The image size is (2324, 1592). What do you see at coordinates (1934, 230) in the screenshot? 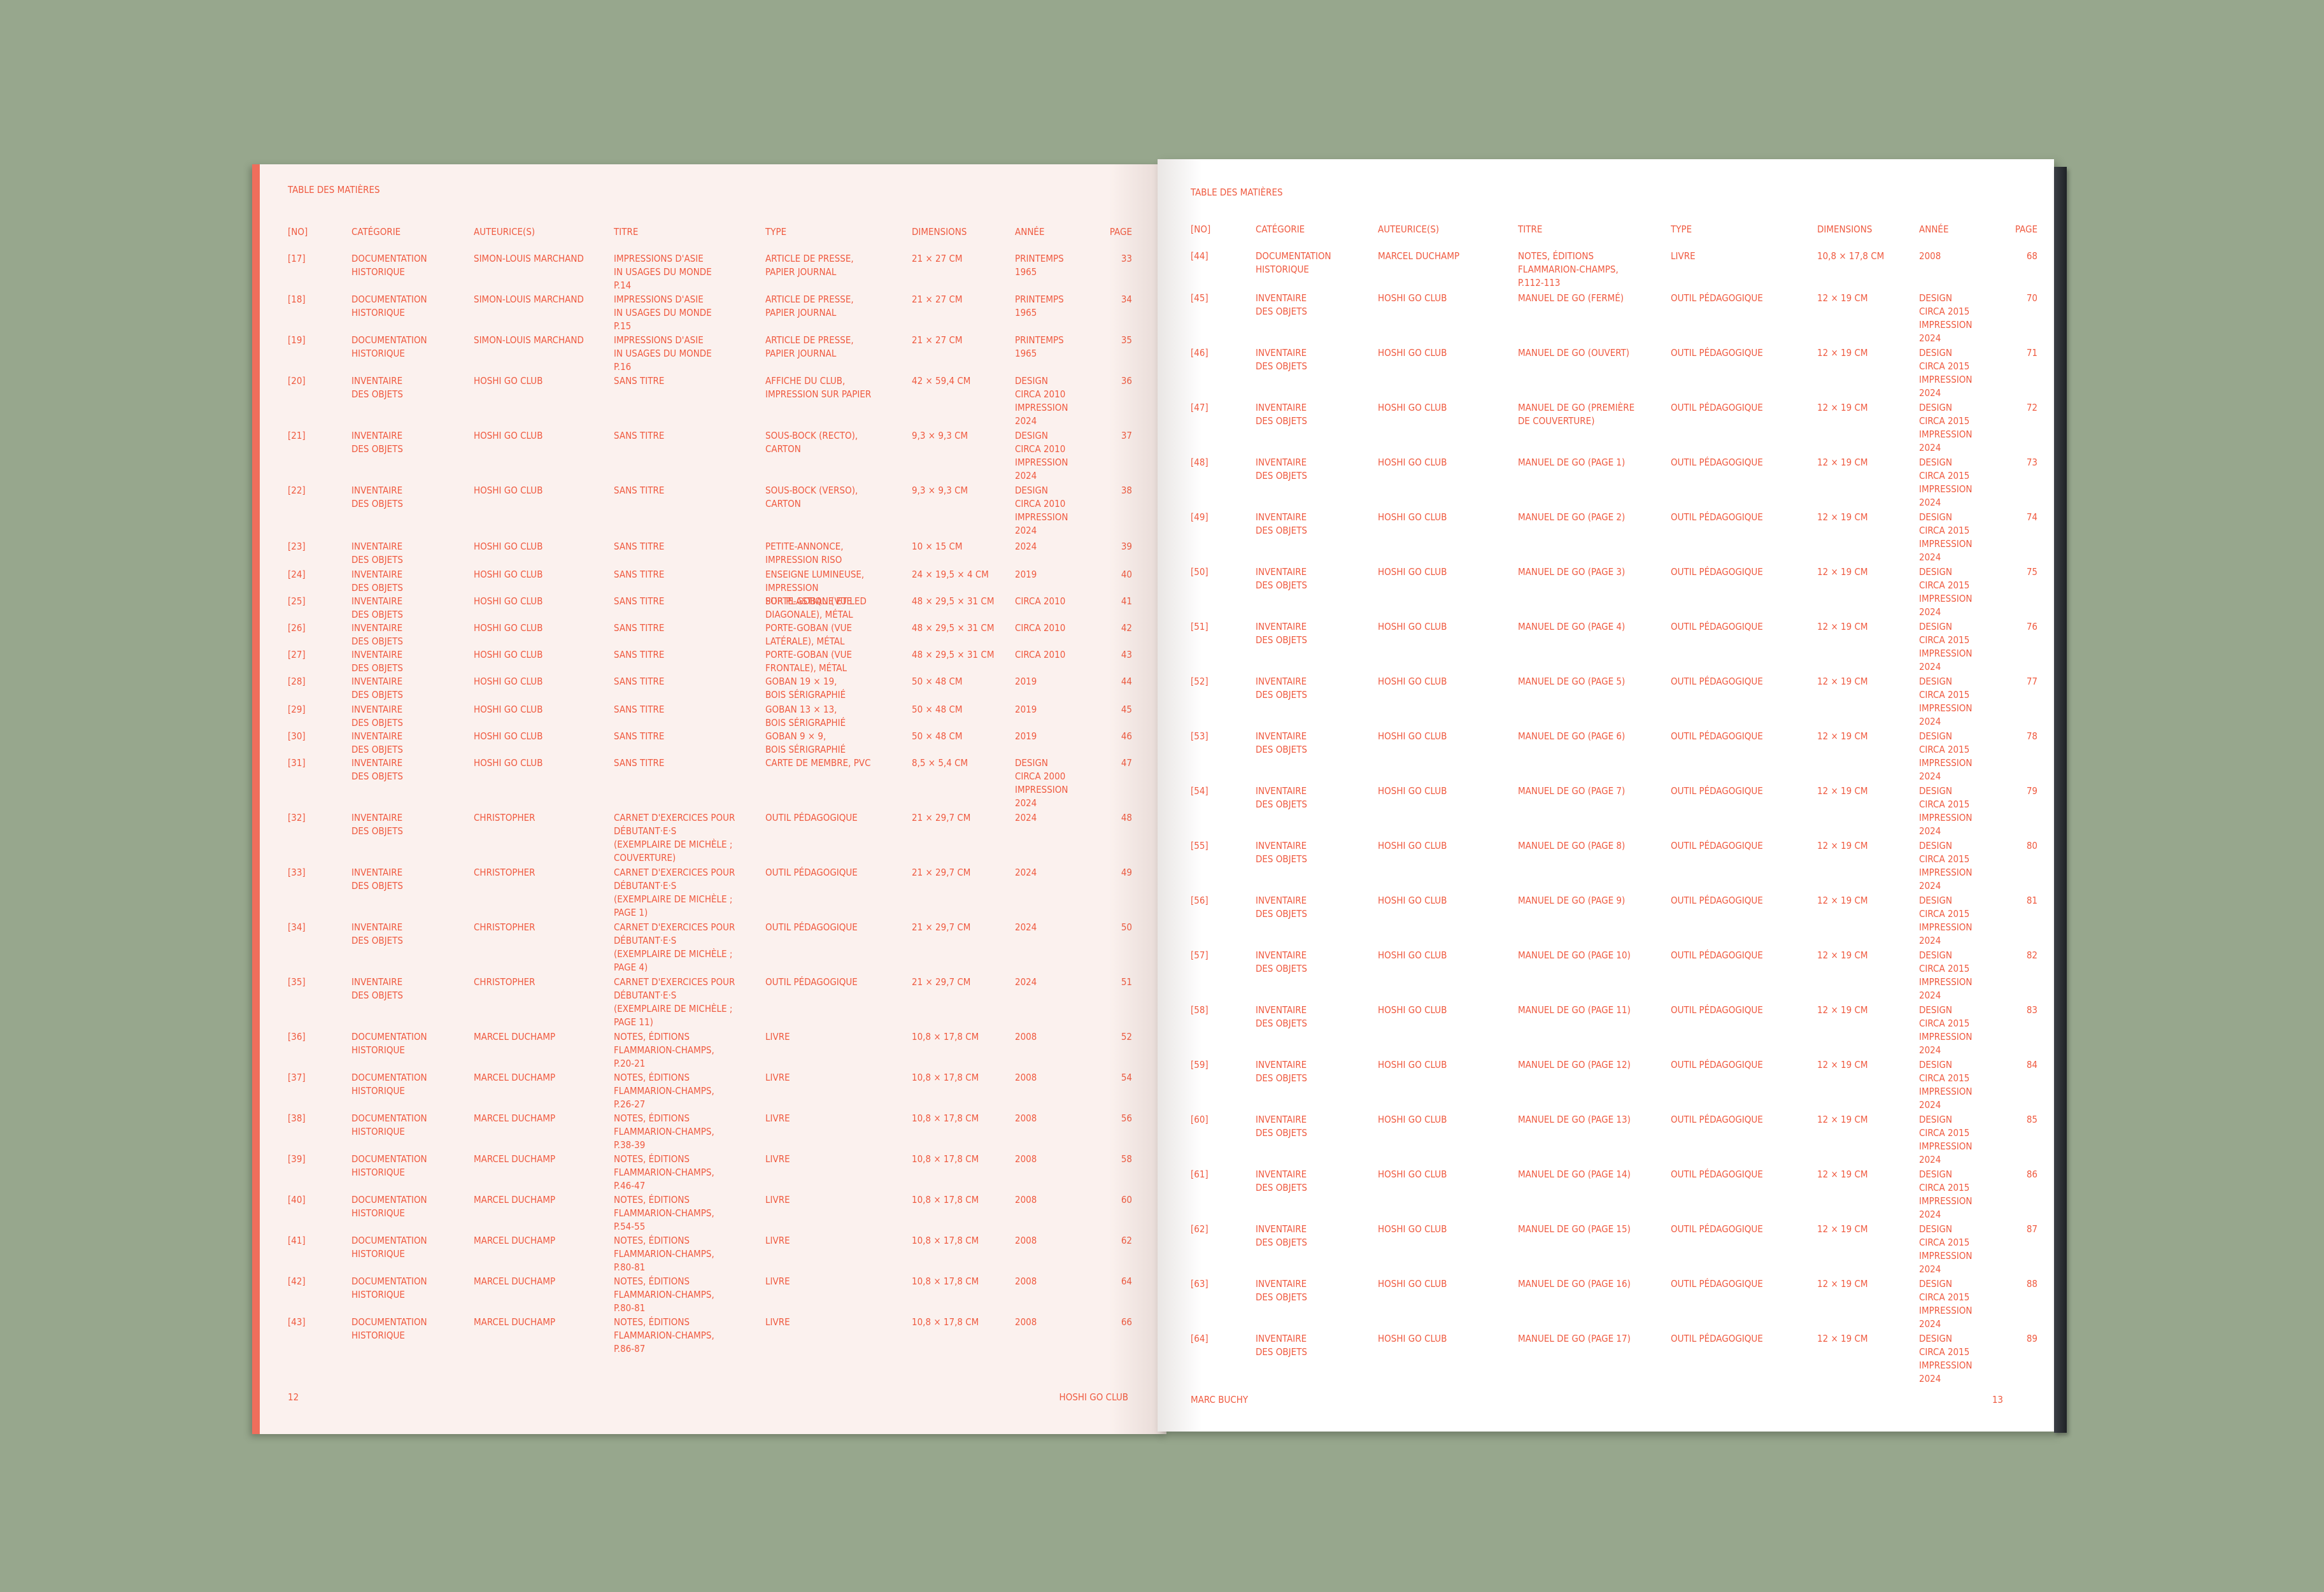
I see `column-header: ANNÉE` at bounding box center [1934, 230].